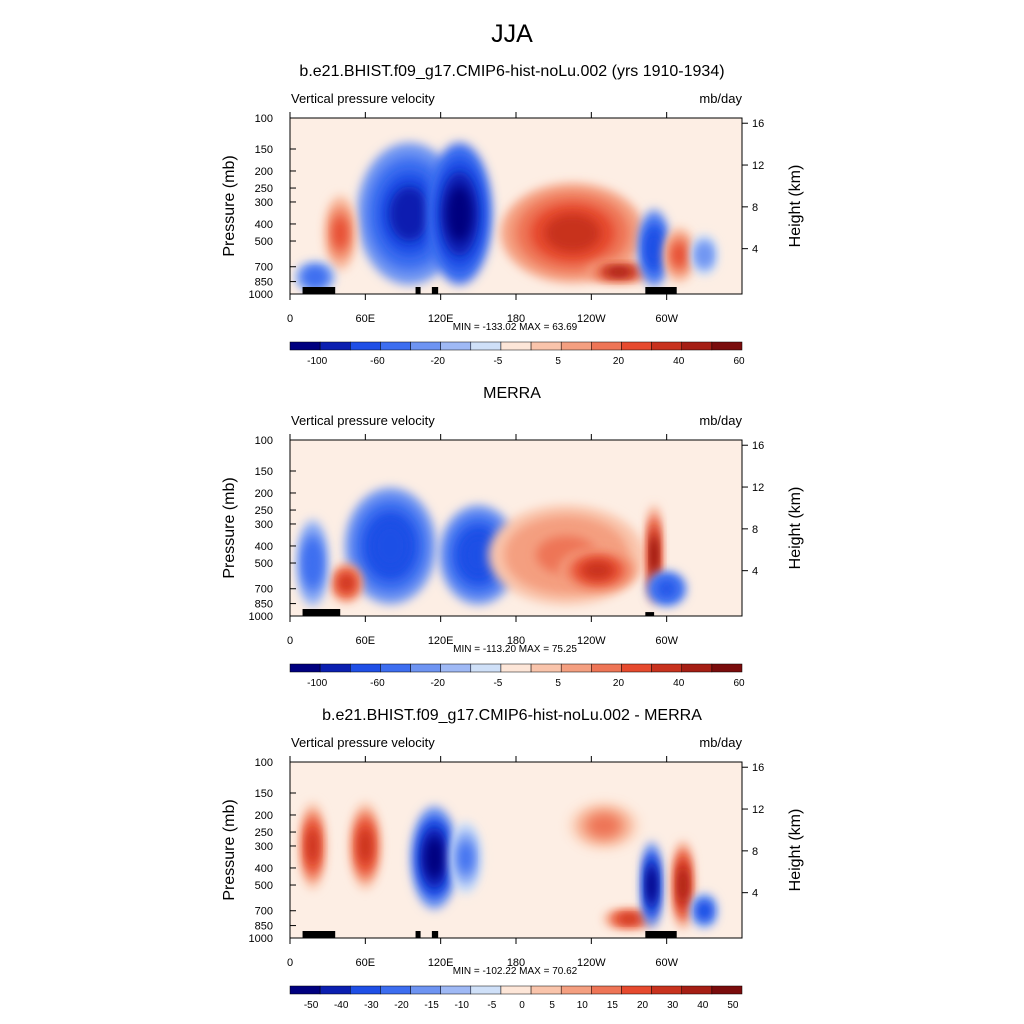 The image size is (1024, 1024). I want to click on colorbar-label: -10, so click(462, 1005).